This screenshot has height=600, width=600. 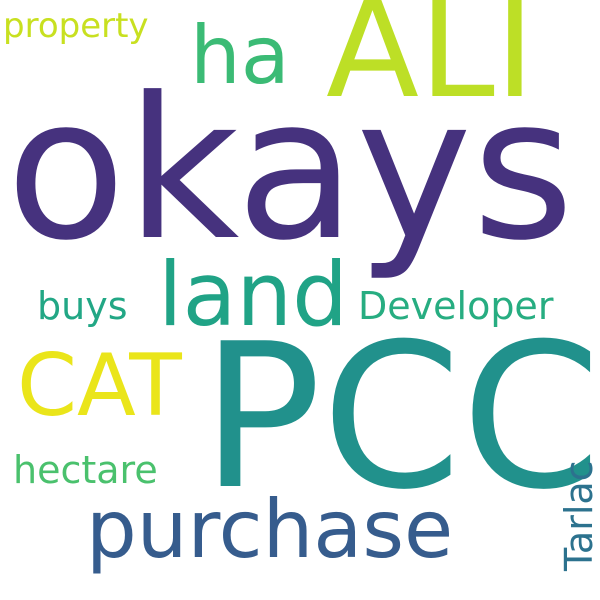 What do you see at coordinates (99, 386) in the screenshot?
I see `word-cat: CAT` at bounding box center [99, 386].